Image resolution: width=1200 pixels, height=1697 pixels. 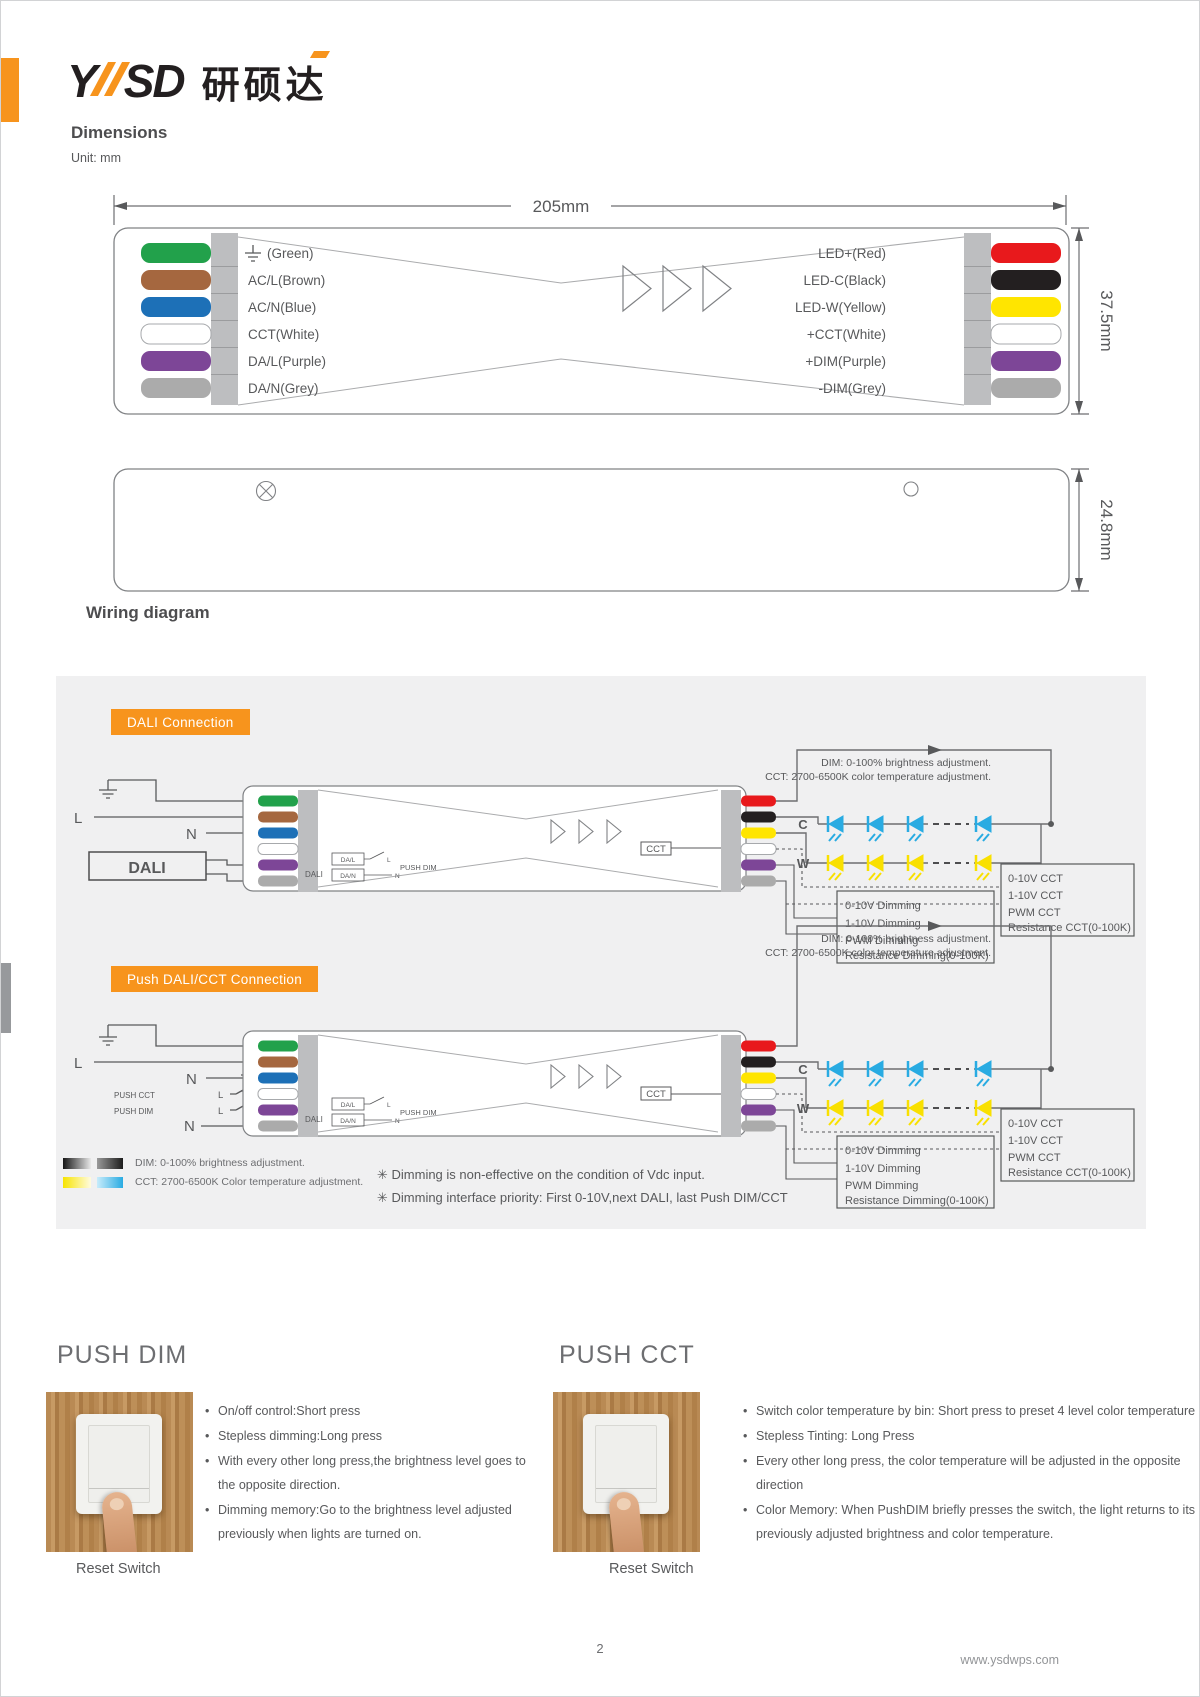 I want to click on dali-connection-badge: DALI Connection, so click(x=180, y=722).